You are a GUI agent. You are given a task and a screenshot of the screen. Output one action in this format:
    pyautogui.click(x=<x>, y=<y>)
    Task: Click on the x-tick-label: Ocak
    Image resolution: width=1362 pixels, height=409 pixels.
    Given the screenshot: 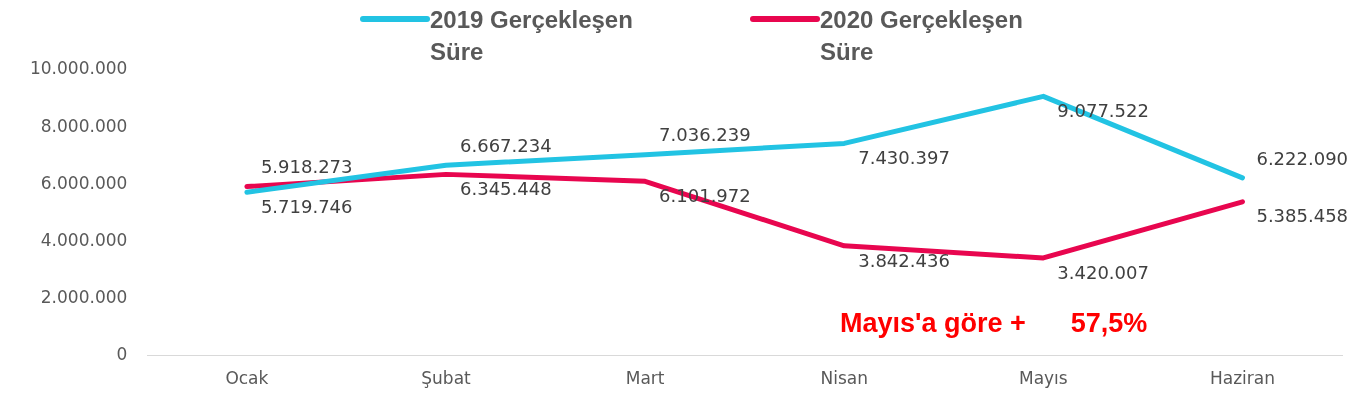 What is the action you would take?
    pyautogui.click(x=247, y=378)
    